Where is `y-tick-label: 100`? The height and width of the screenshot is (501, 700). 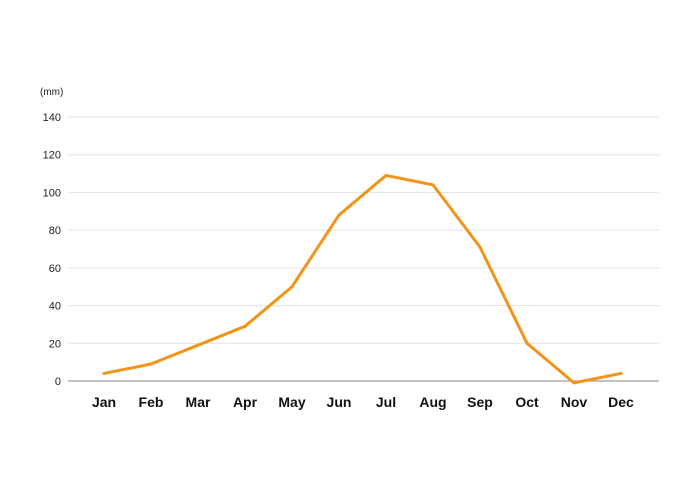
y-tick-label: 100 is located at coordinates (52, 193).